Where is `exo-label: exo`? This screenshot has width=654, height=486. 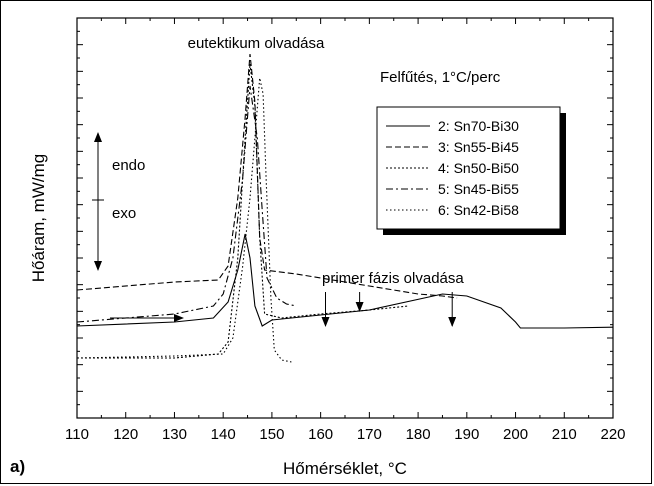
exo-label: exo is located at coordinates (124, 213).